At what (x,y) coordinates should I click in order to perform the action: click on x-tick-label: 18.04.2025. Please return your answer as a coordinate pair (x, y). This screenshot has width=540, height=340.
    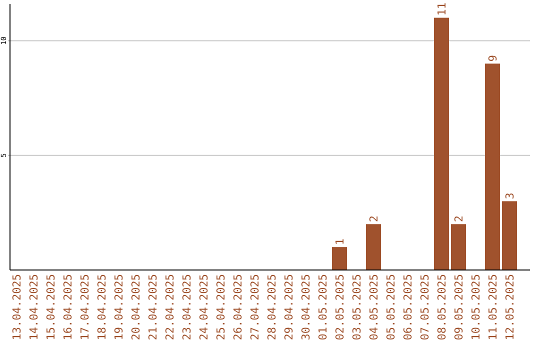
    Looking at the image, I should click on (102, 307).